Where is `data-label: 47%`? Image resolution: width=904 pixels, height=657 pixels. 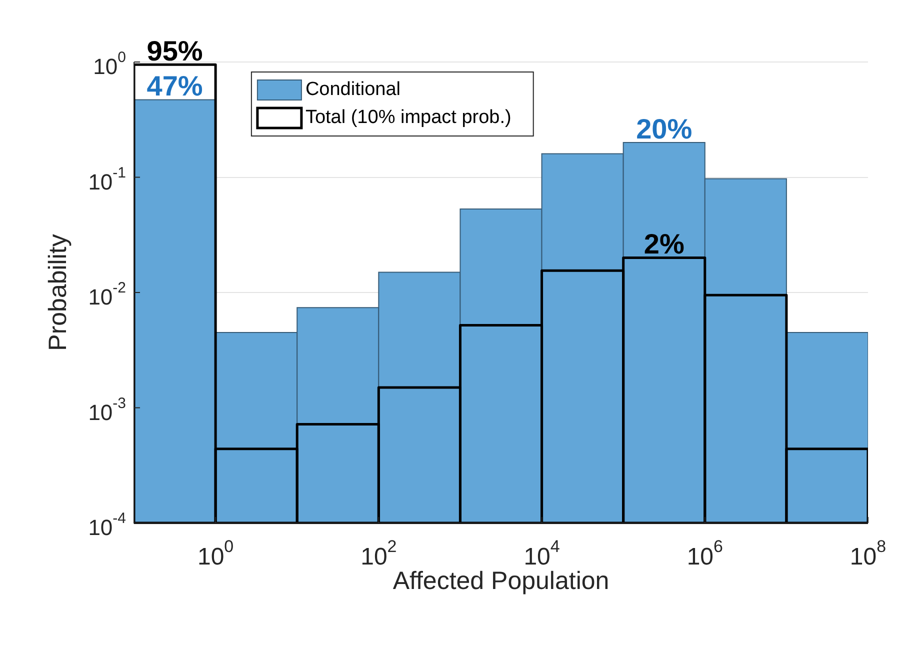
data-label: 47% is located at coordinates (174, 86).